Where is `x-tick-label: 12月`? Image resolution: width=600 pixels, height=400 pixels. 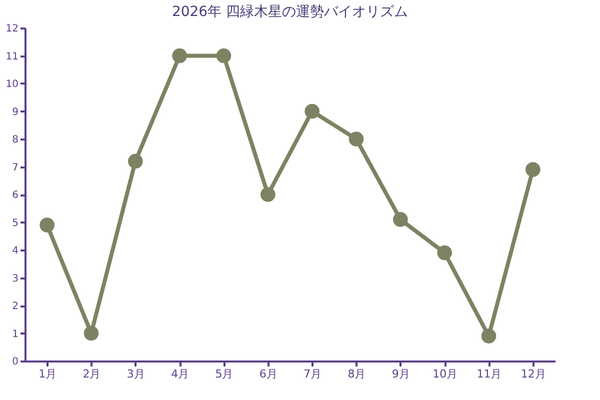 x-tick-label: 12月 is located at coordinates (533, 374).